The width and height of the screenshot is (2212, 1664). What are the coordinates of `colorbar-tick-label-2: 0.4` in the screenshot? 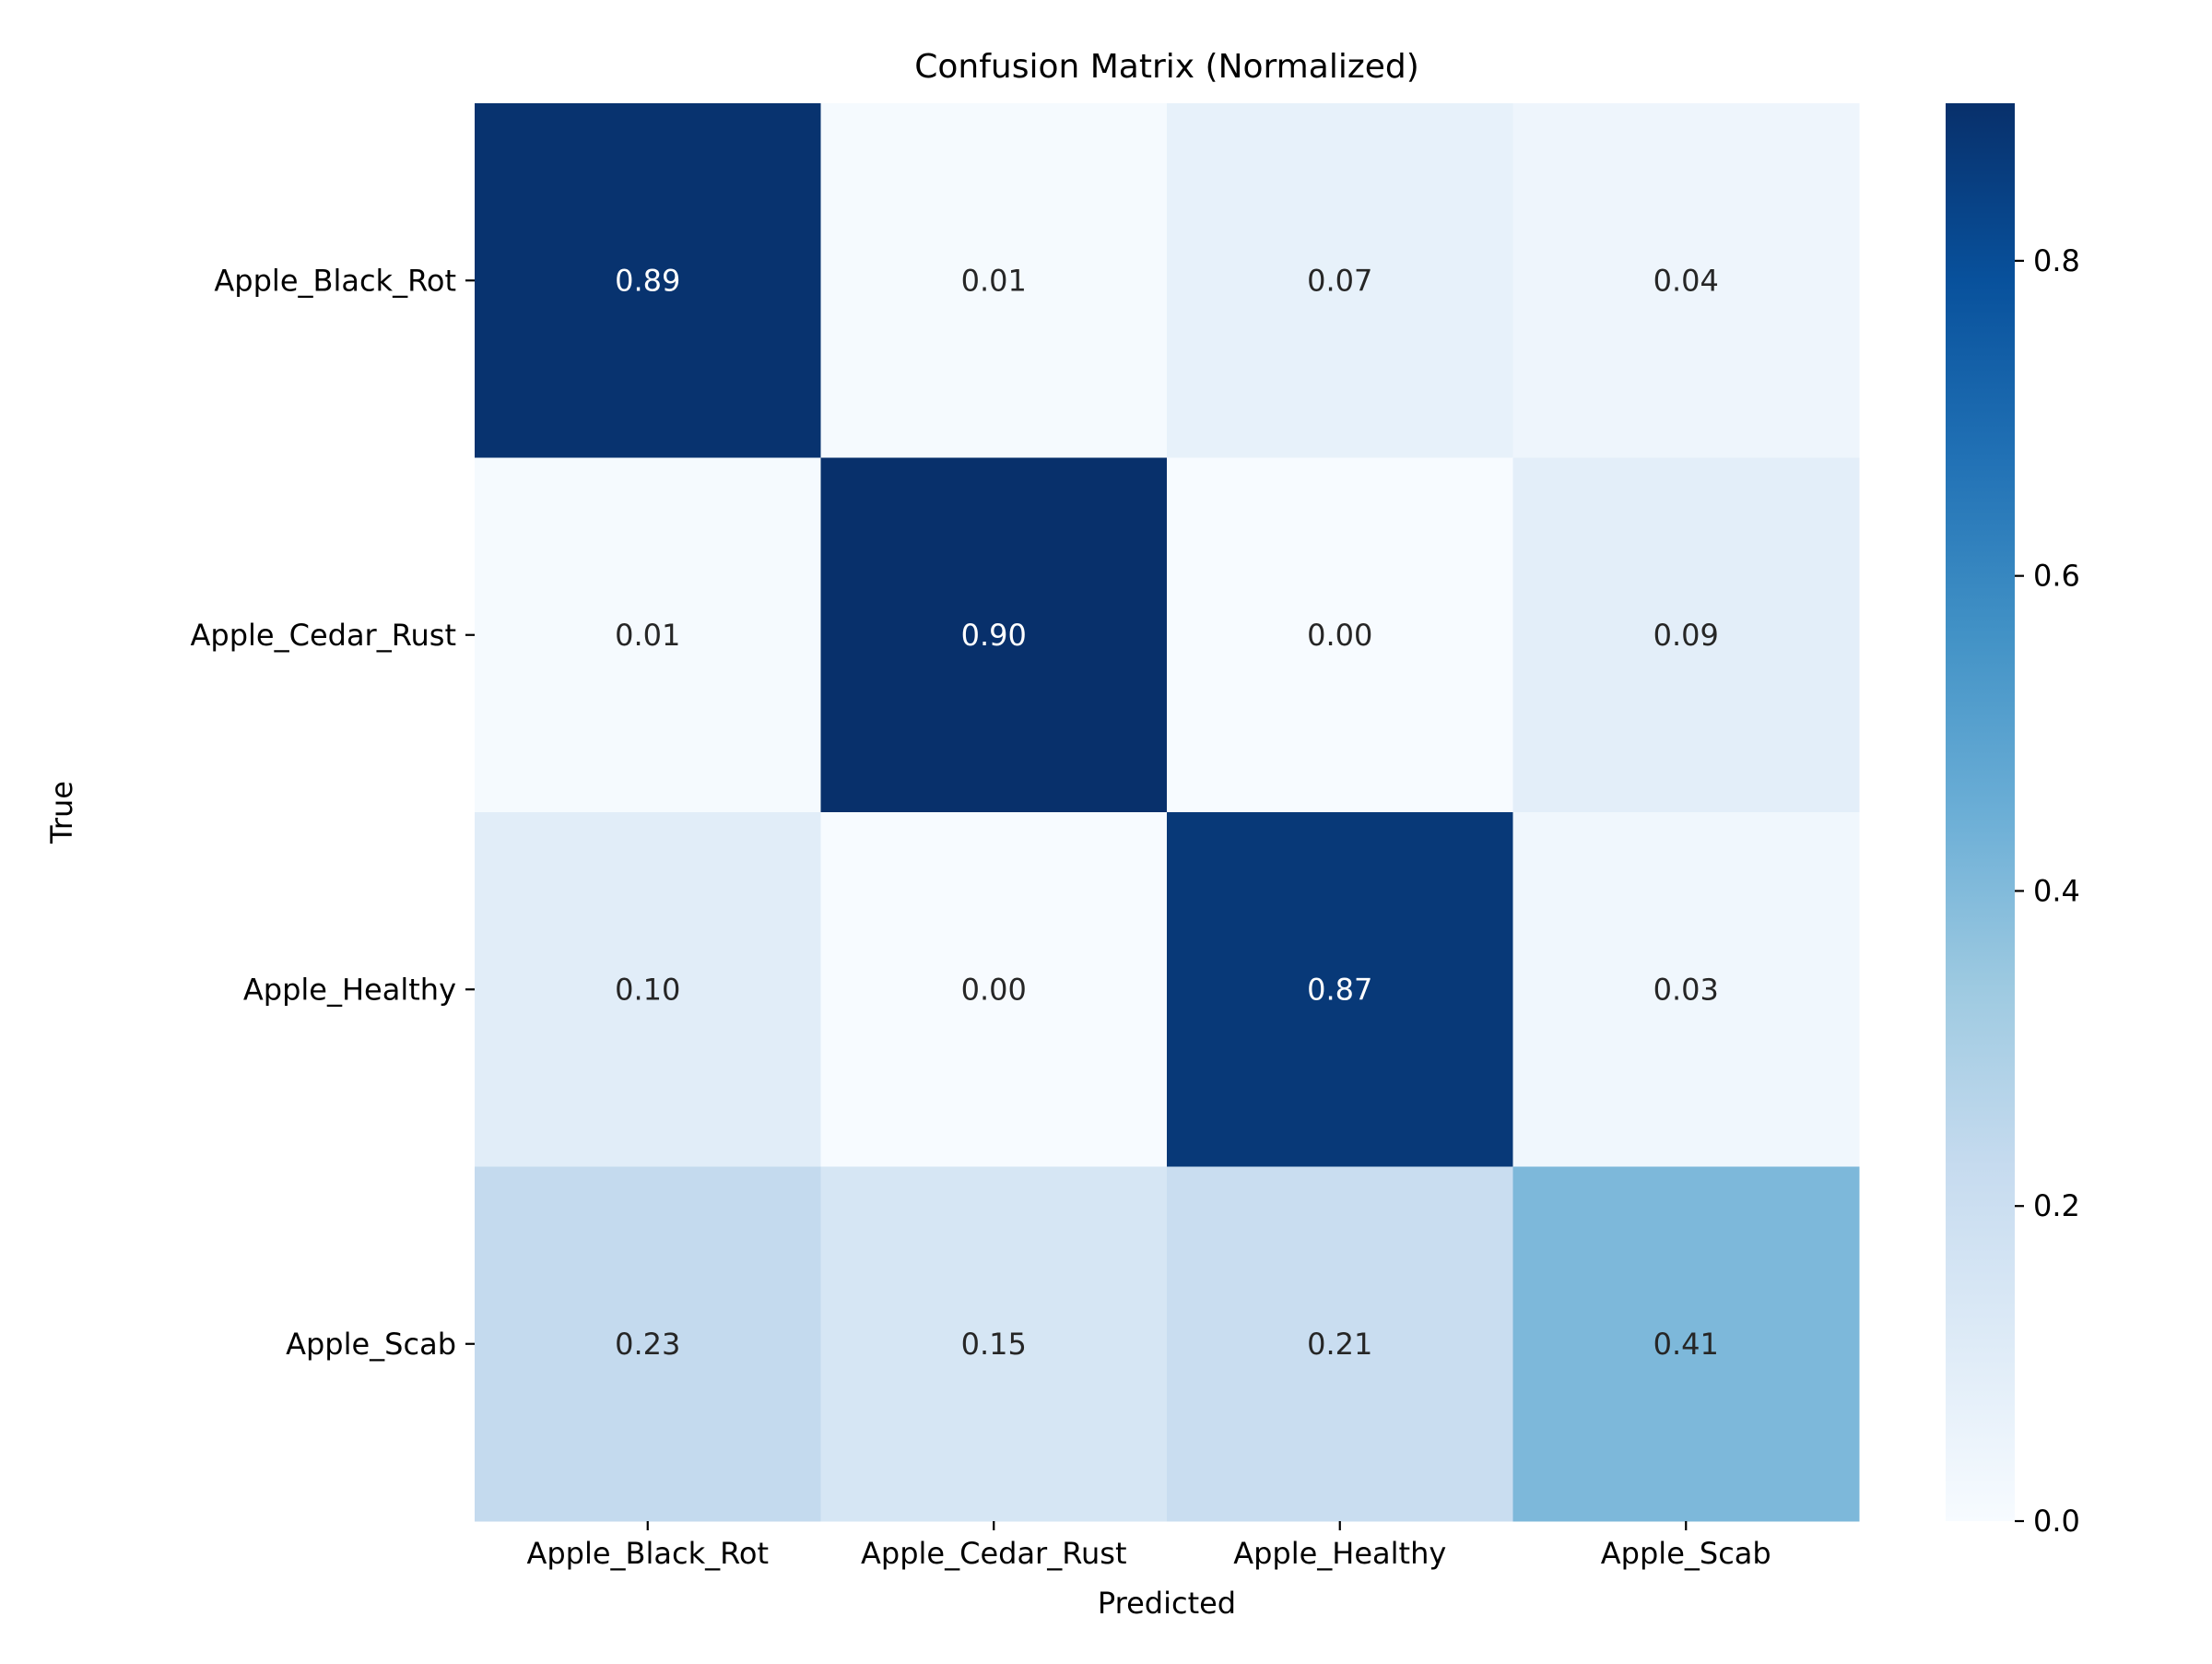 It's located at (2056, 890).